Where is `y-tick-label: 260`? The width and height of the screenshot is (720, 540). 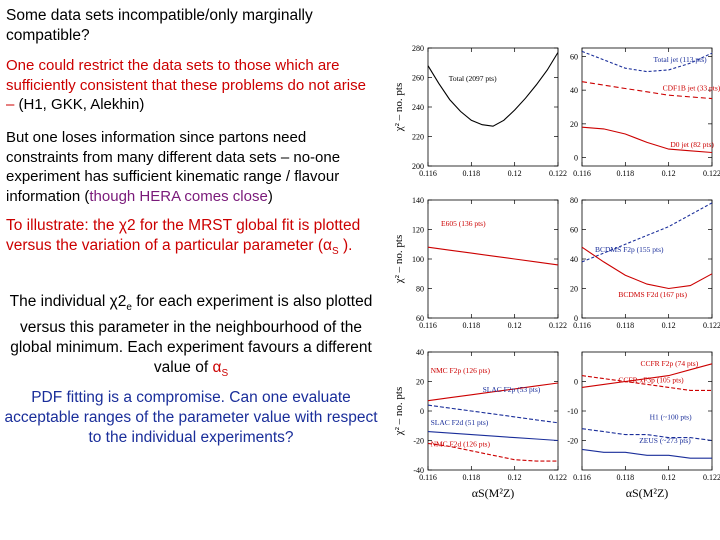 y-tick-label: 260 is located at coordinates (418, 78).